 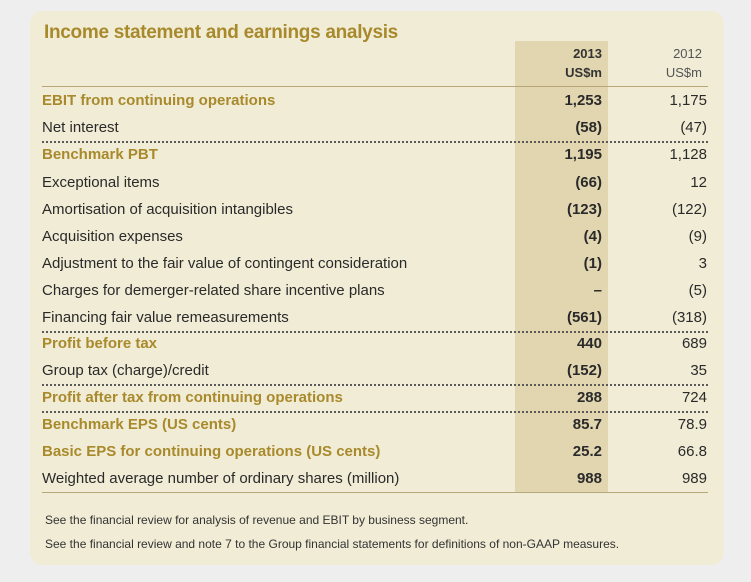 What do you see at coordinates (689, 317) in the screenshot?
I see `value-2012: (318)` at bounding box center [689, 317].